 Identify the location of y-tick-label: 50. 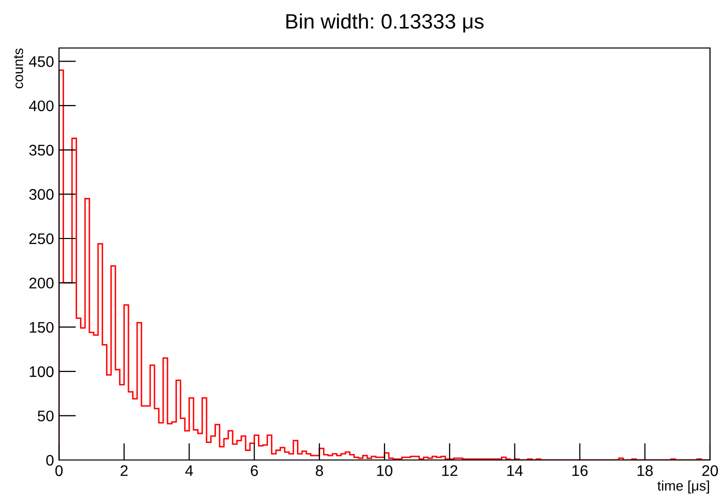
(46, 416).